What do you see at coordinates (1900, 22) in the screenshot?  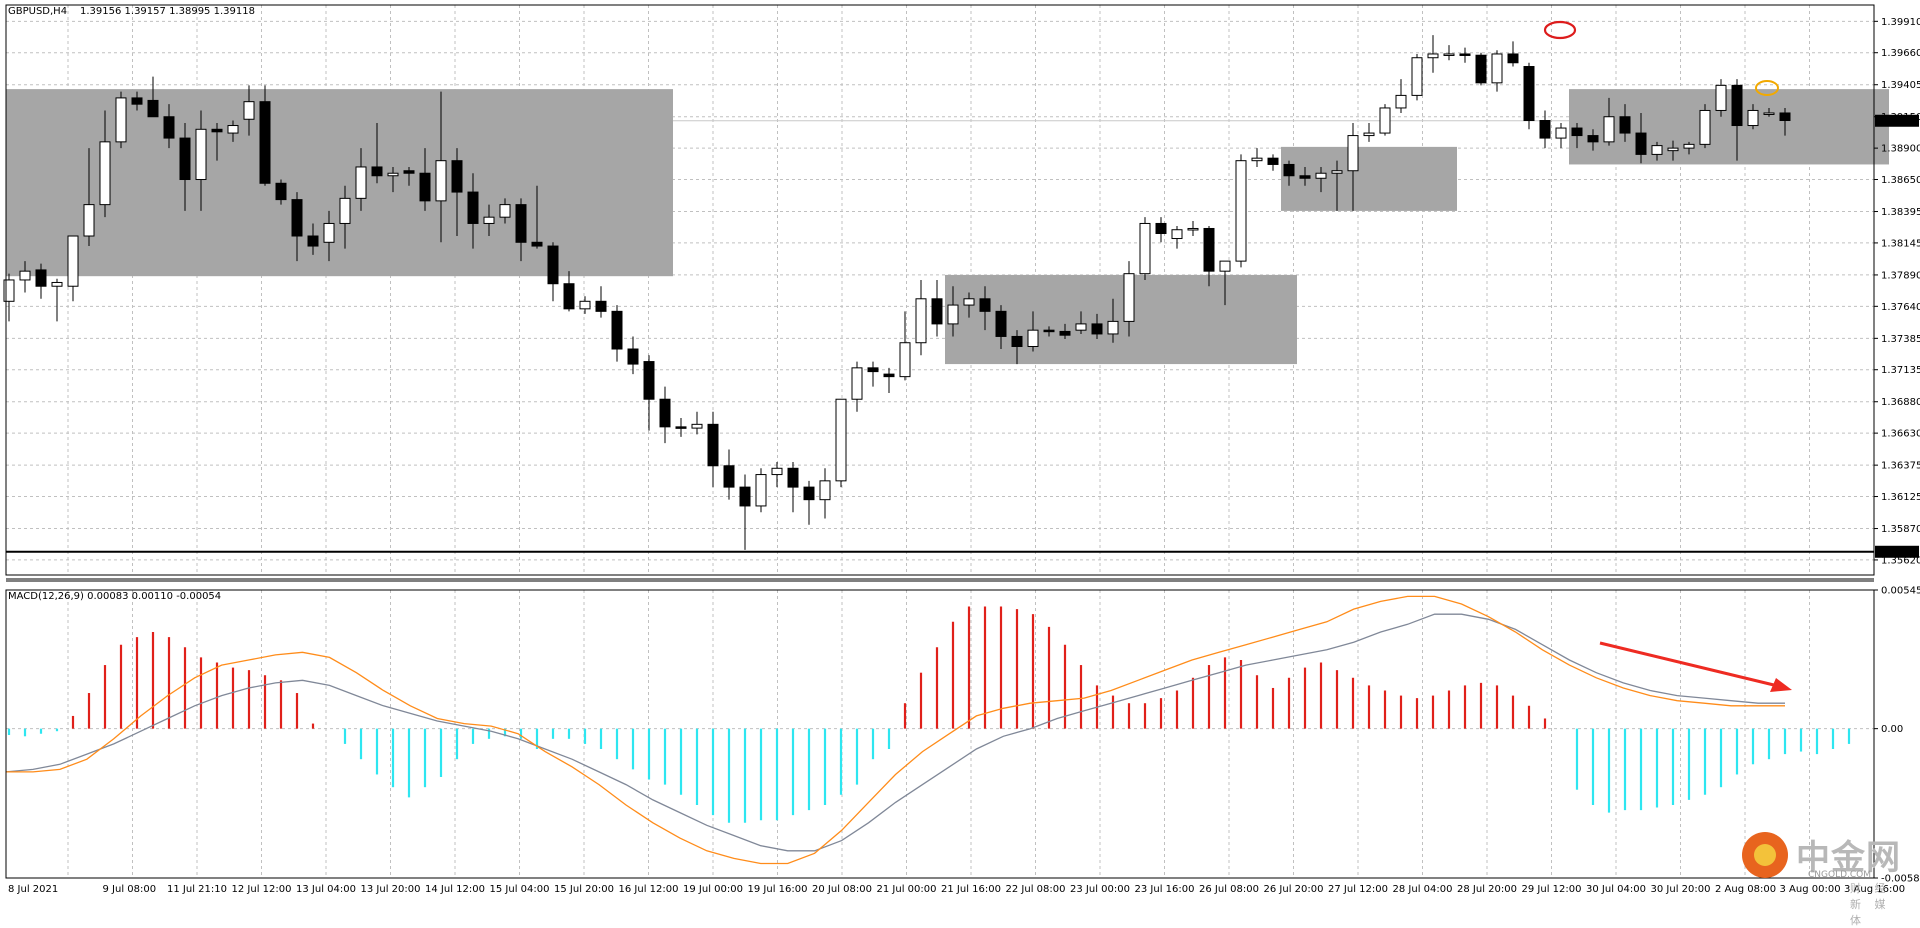 I see `price-axis-label: 1.39910` at bounding box center [1900, 22].